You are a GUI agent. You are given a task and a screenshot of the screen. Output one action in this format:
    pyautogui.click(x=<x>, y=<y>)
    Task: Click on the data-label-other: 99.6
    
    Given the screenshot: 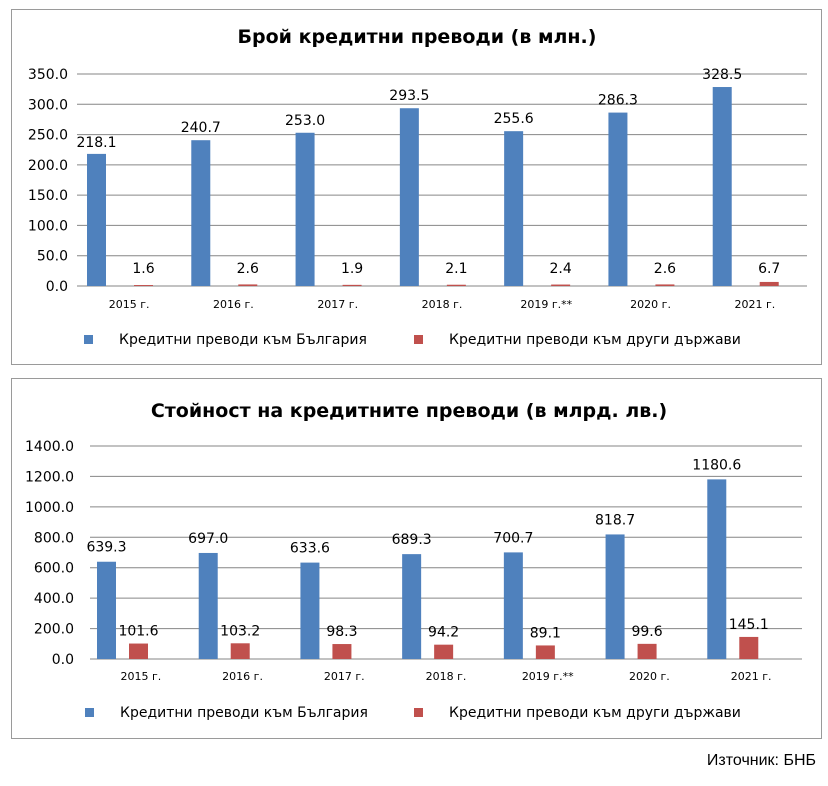 What is the action you would take?
    pyautogui.click(x=646, y=632)
    